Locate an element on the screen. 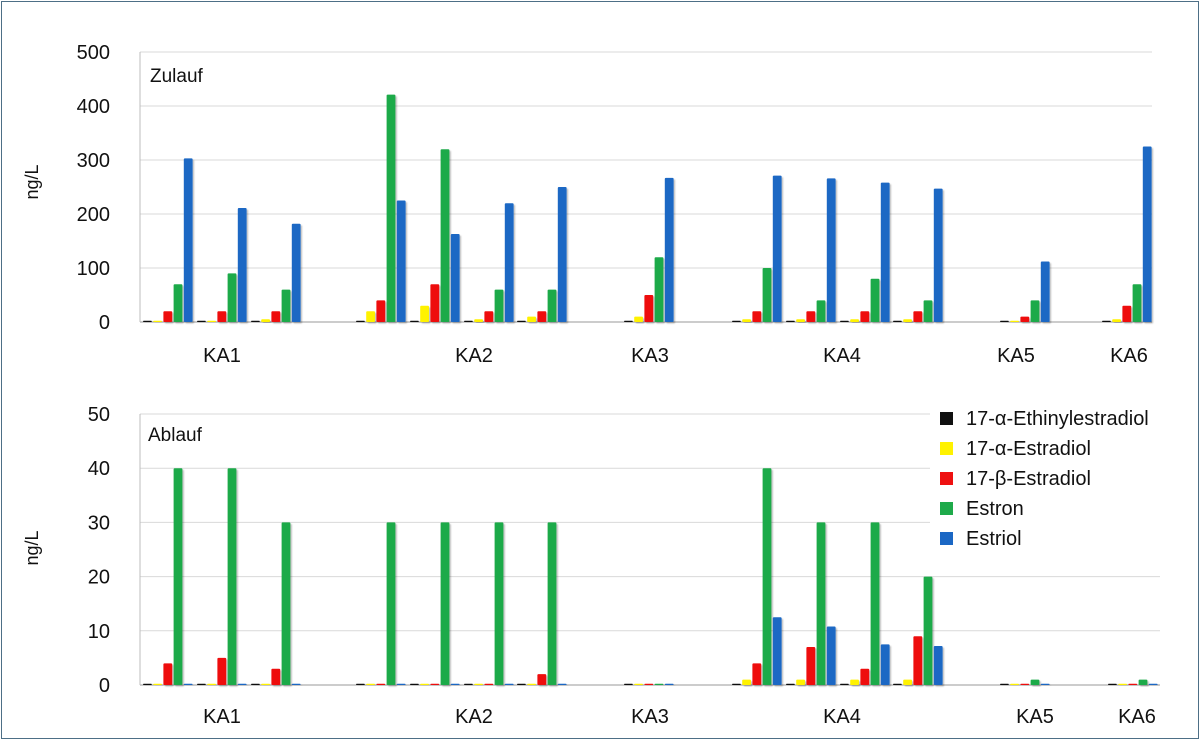 This screenshot has width=1202, height=742. legend-label: Estron is located at coordinates (995, 509).